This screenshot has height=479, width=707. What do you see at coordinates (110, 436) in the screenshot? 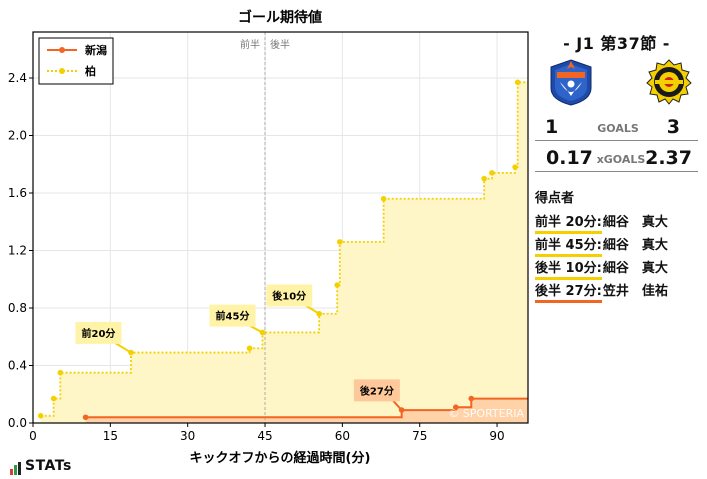
I see `x-tick-label: 15` at bounding box center [110, 436].